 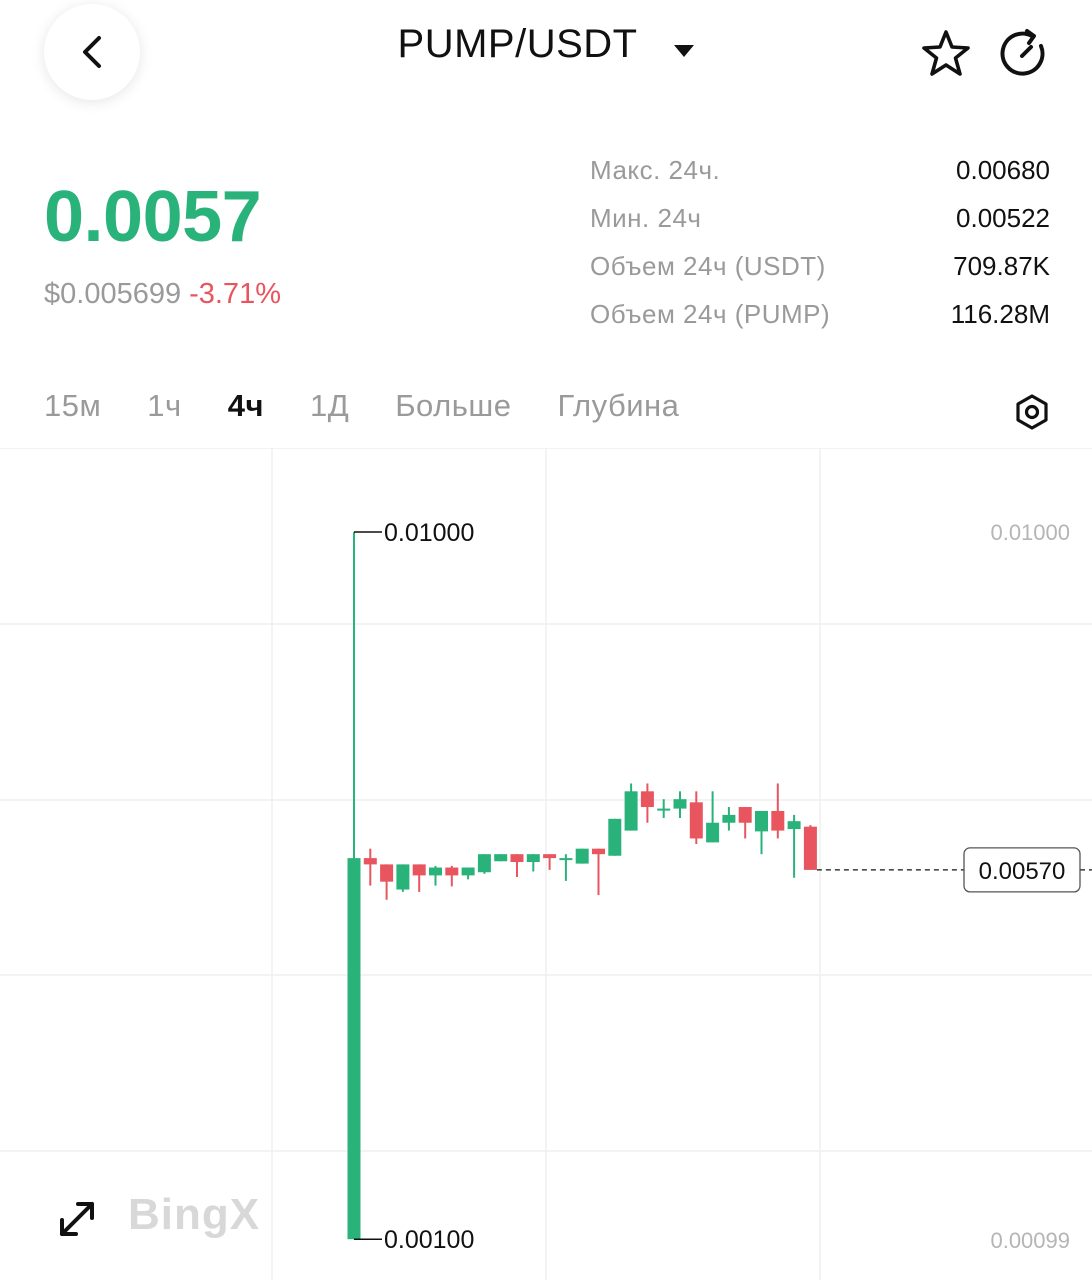 I want to click on min-price-label: 0.00100, so click(x=429, y=1240).